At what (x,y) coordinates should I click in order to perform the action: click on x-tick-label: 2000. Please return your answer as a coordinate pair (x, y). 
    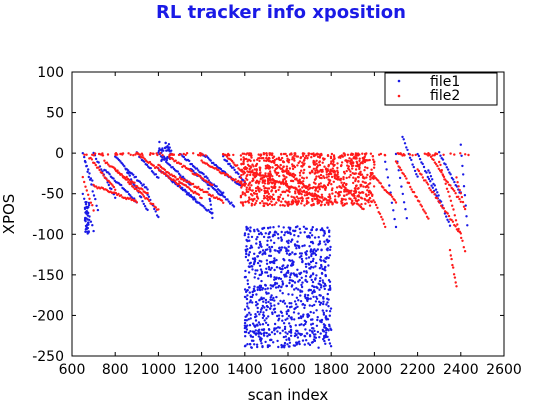
    Looking at the image, I should click on (375, 370).